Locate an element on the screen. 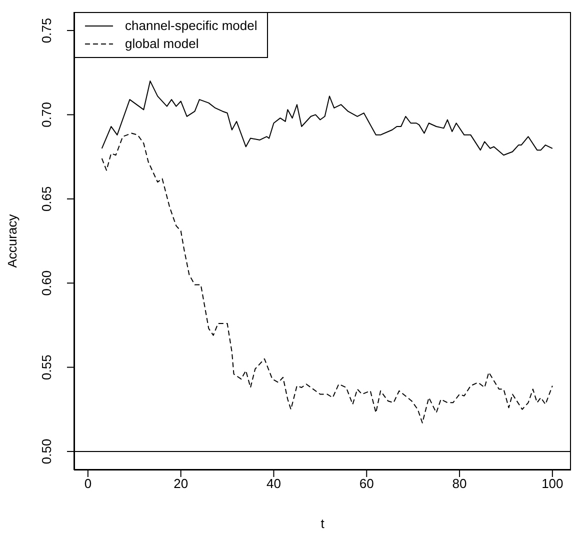 The image size is (583, 540). y-tick-label: 0.50 is located at coordinates (46, 451).